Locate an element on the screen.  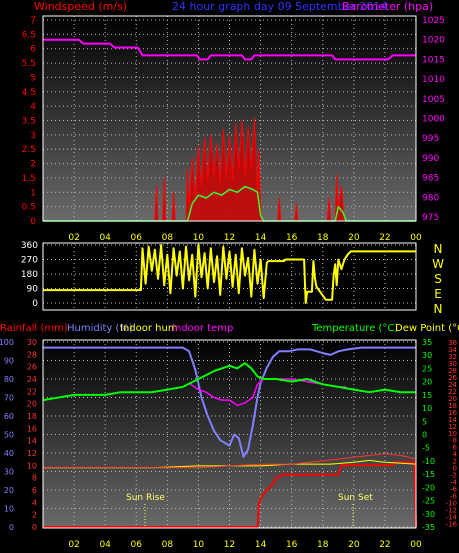
wind-direction-line is located at coordinates (229, 274).